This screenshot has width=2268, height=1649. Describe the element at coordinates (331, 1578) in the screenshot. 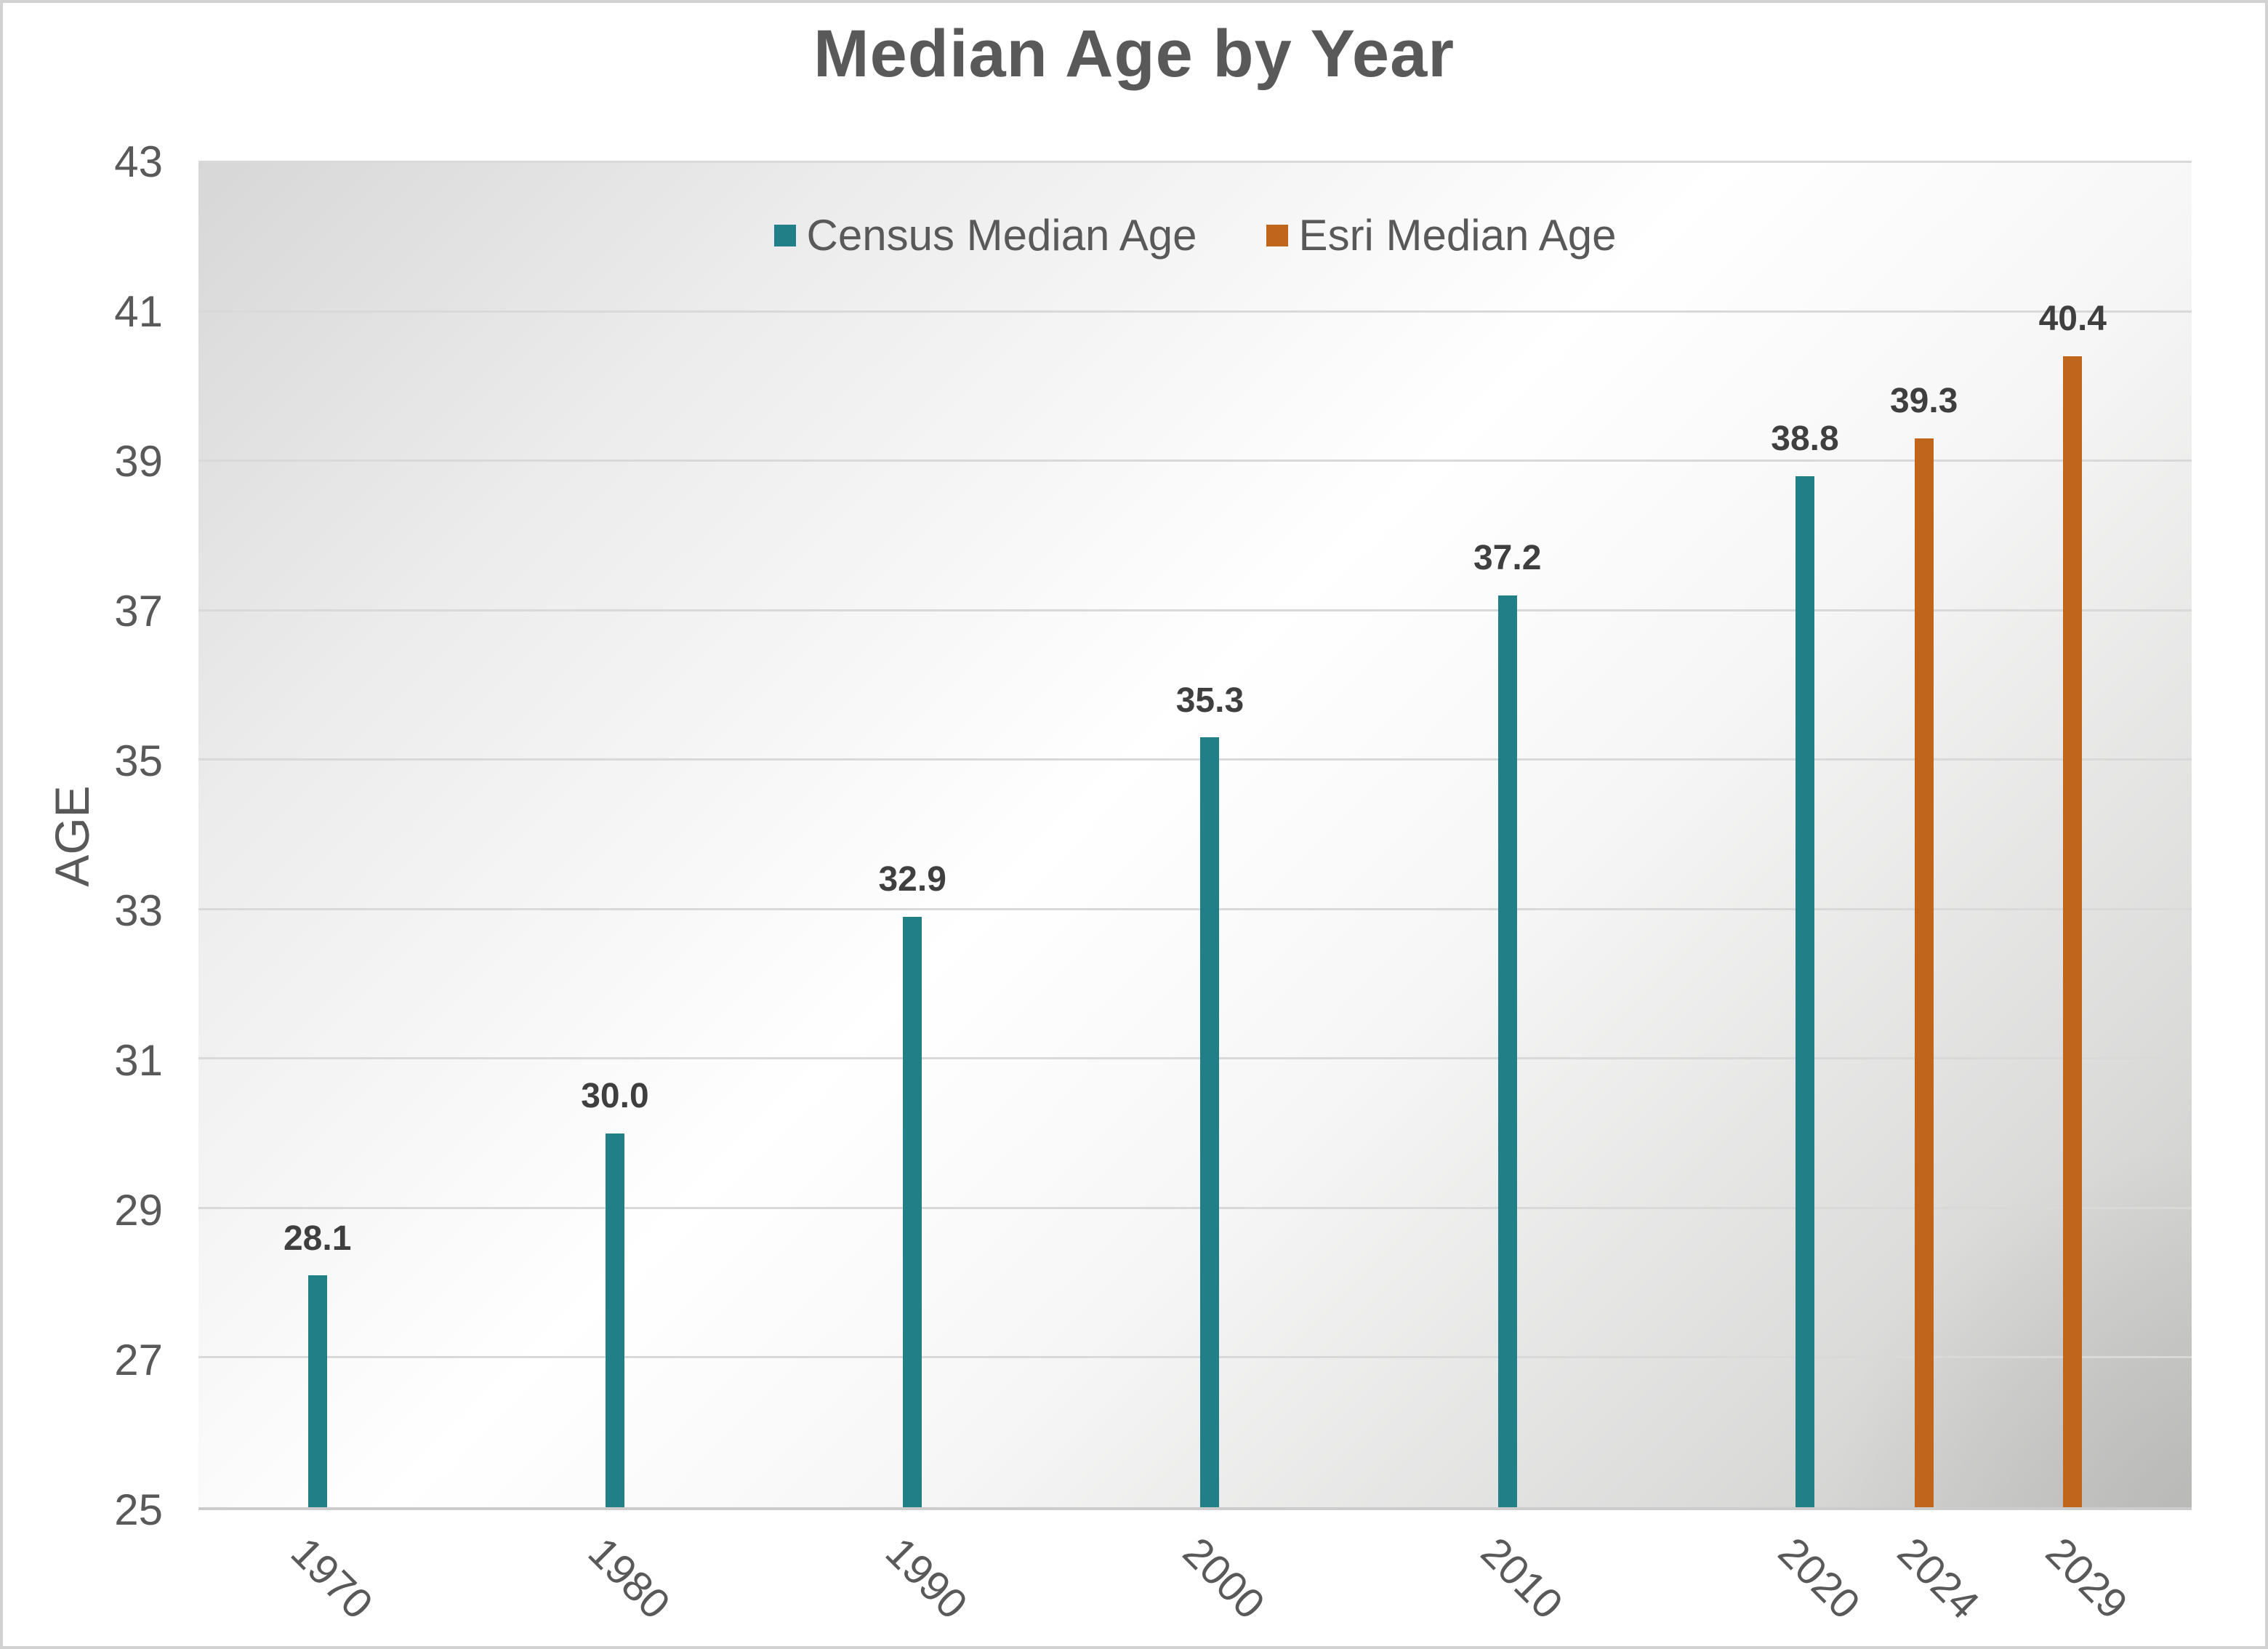

I see `x-tick-text-1970: 1970` at that location.